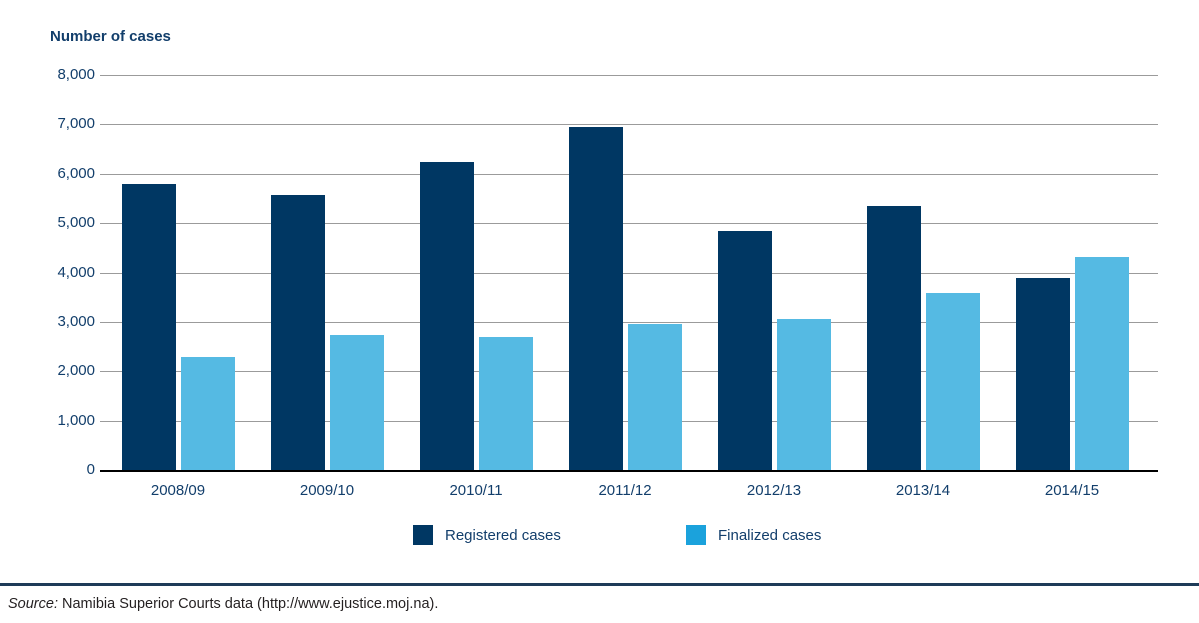 The width and height of the screenshot is (1199, 623). Describe the element at coordinates (76, 223) in the screenshot. I see `y-axis-tick-label: 5,000` at that location.